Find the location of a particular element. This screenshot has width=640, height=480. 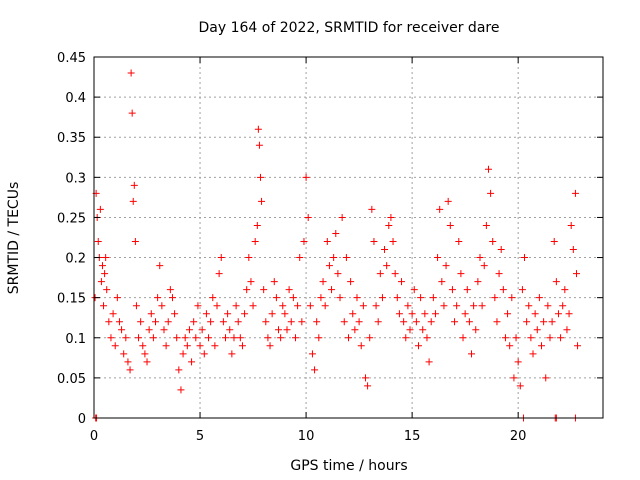

y-tick-label: 0.4 is located at coordinates (75, 98).